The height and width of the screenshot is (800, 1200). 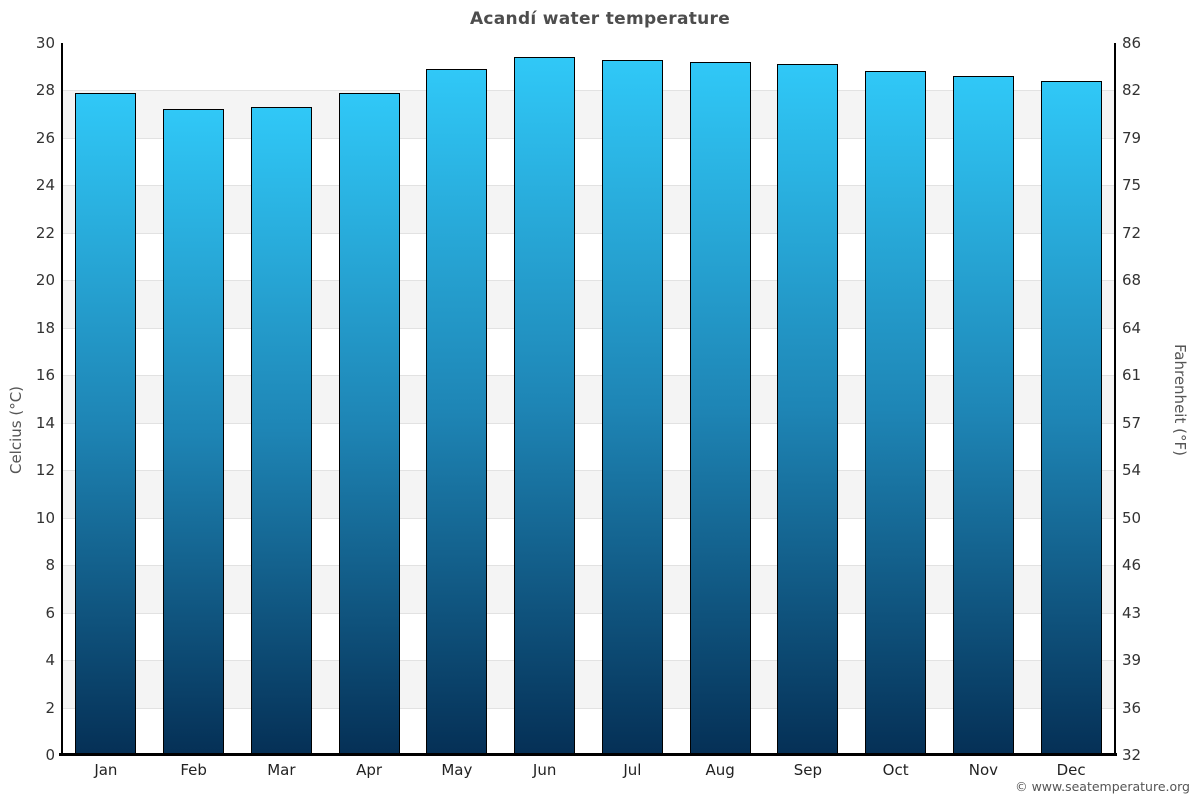 What do you see at coordinates (896, 413) in the screenshot?
I see `bar-oct` at bounding box center [896, 413].